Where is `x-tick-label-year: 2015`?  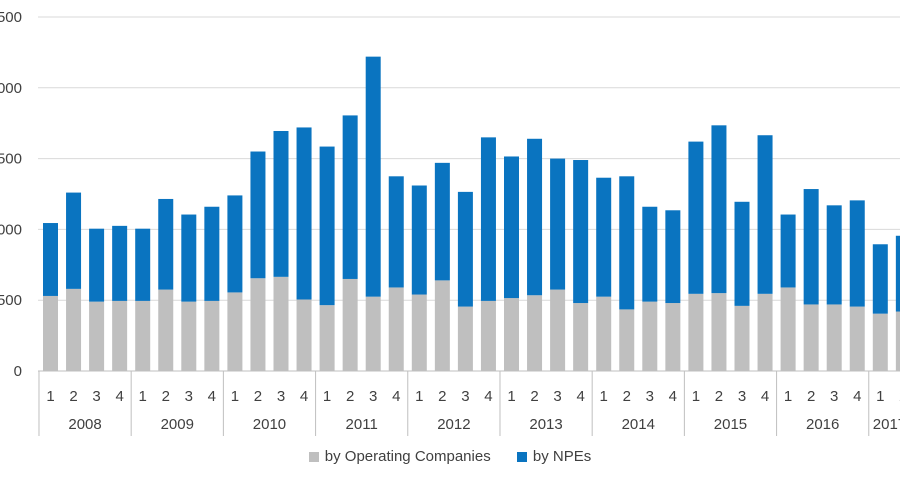
x-tick-label-year: 2015 is located at coordinates (730, 424).